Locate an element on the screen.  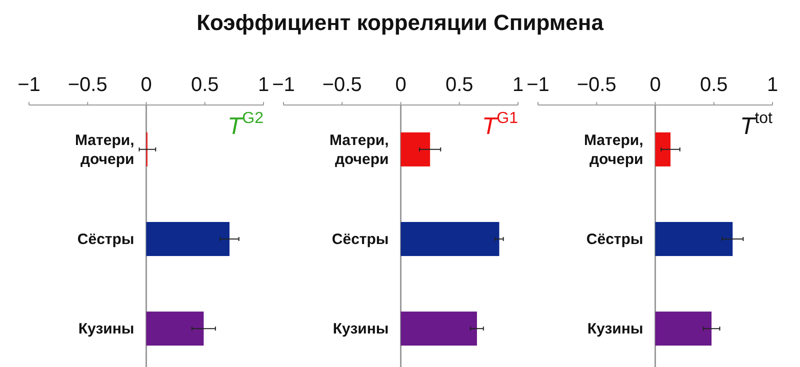
annotation: T$^{G2}$ is located at coordinates (245, 125).